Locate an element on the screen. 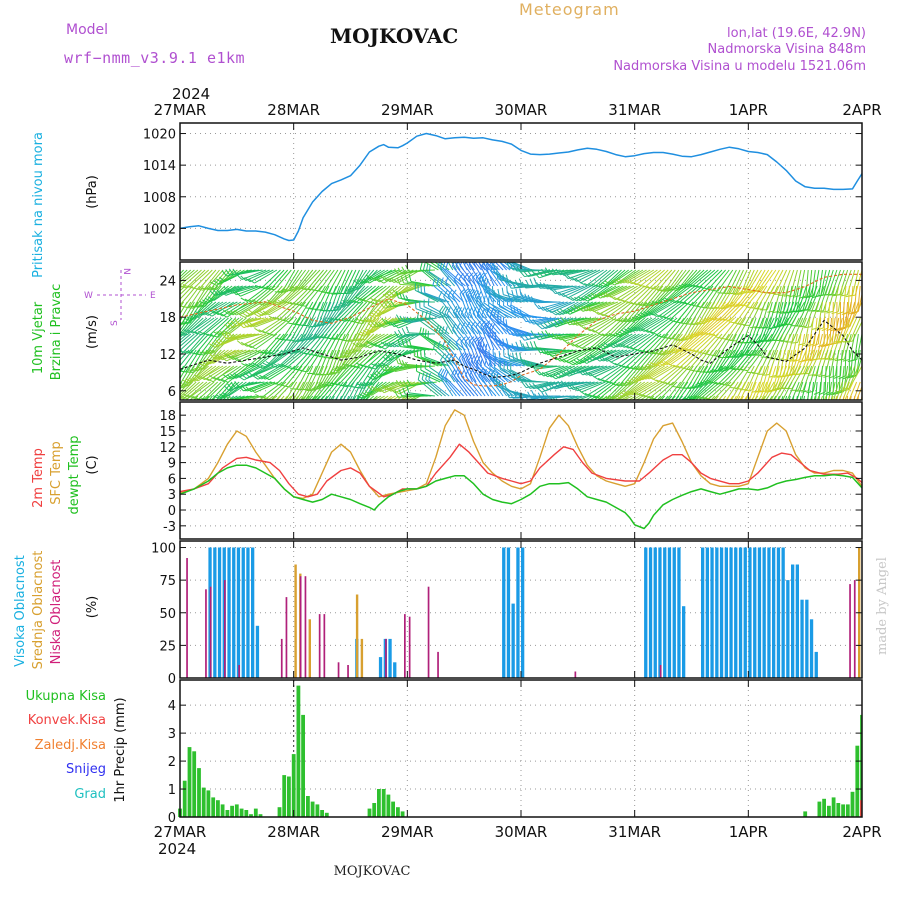 This screenshot has height=905, width=900. date-label-bottom: 1APR is located at coordinates (748, 832).